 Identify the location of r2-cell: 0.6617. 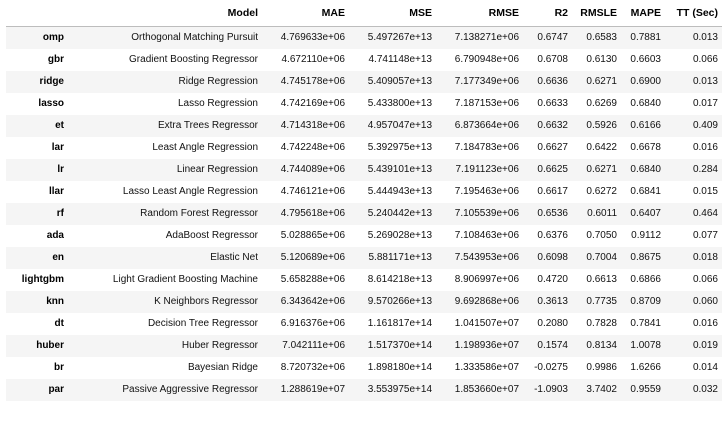
(552, 191).